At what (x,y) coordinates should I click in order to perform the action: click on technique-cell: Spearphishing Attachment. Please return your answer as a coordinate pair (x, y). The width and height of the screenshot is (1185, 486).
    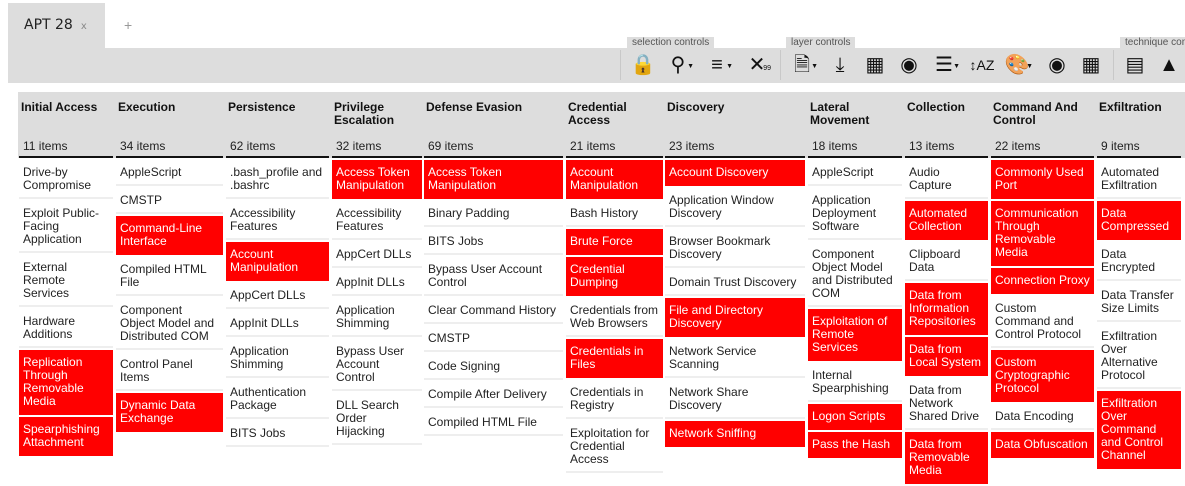
    Looking at the image, I should click on (66, 436).